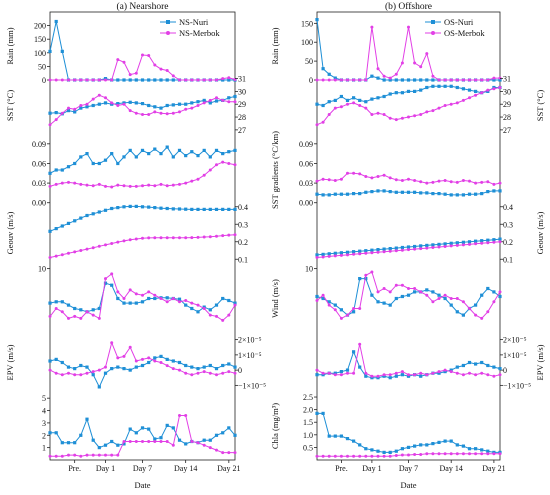  I want to click on x-axis-label: Date, so click(142, 485).